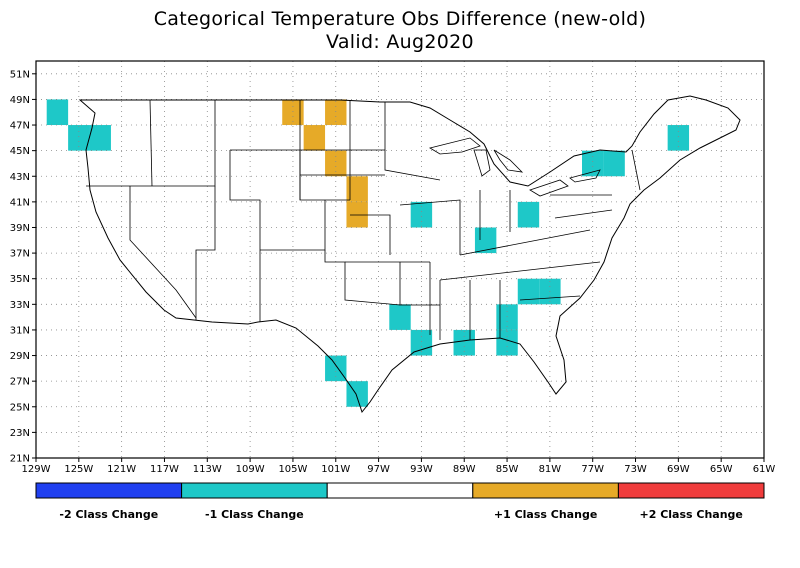  Describe the element at coordinates (20, 382) in the screenshot. I see `lat-tick-label: 27N` at that location.